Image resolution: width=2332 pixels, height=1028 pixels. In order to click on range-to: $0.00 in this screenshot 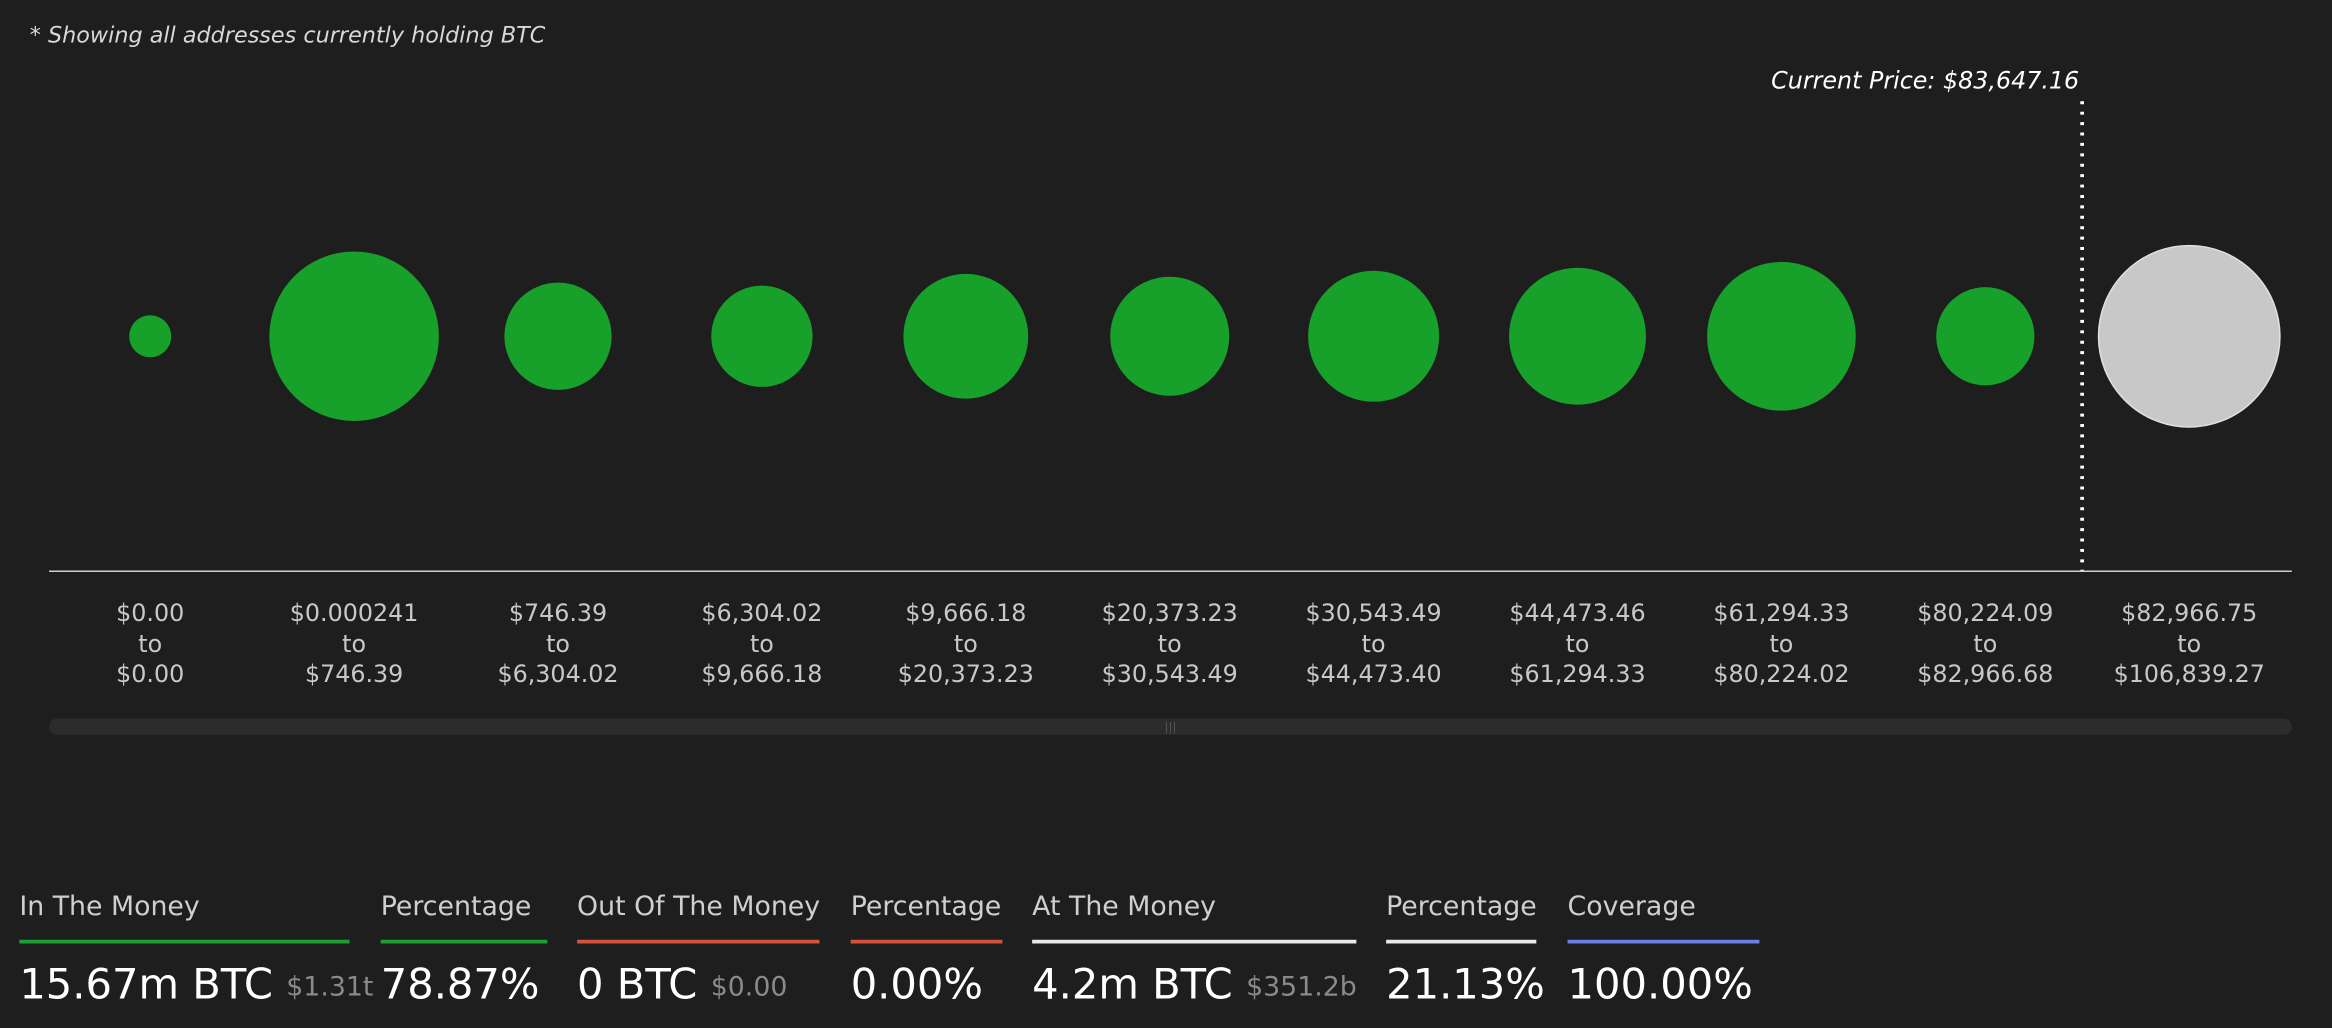, I will do `click(150, 674)`.